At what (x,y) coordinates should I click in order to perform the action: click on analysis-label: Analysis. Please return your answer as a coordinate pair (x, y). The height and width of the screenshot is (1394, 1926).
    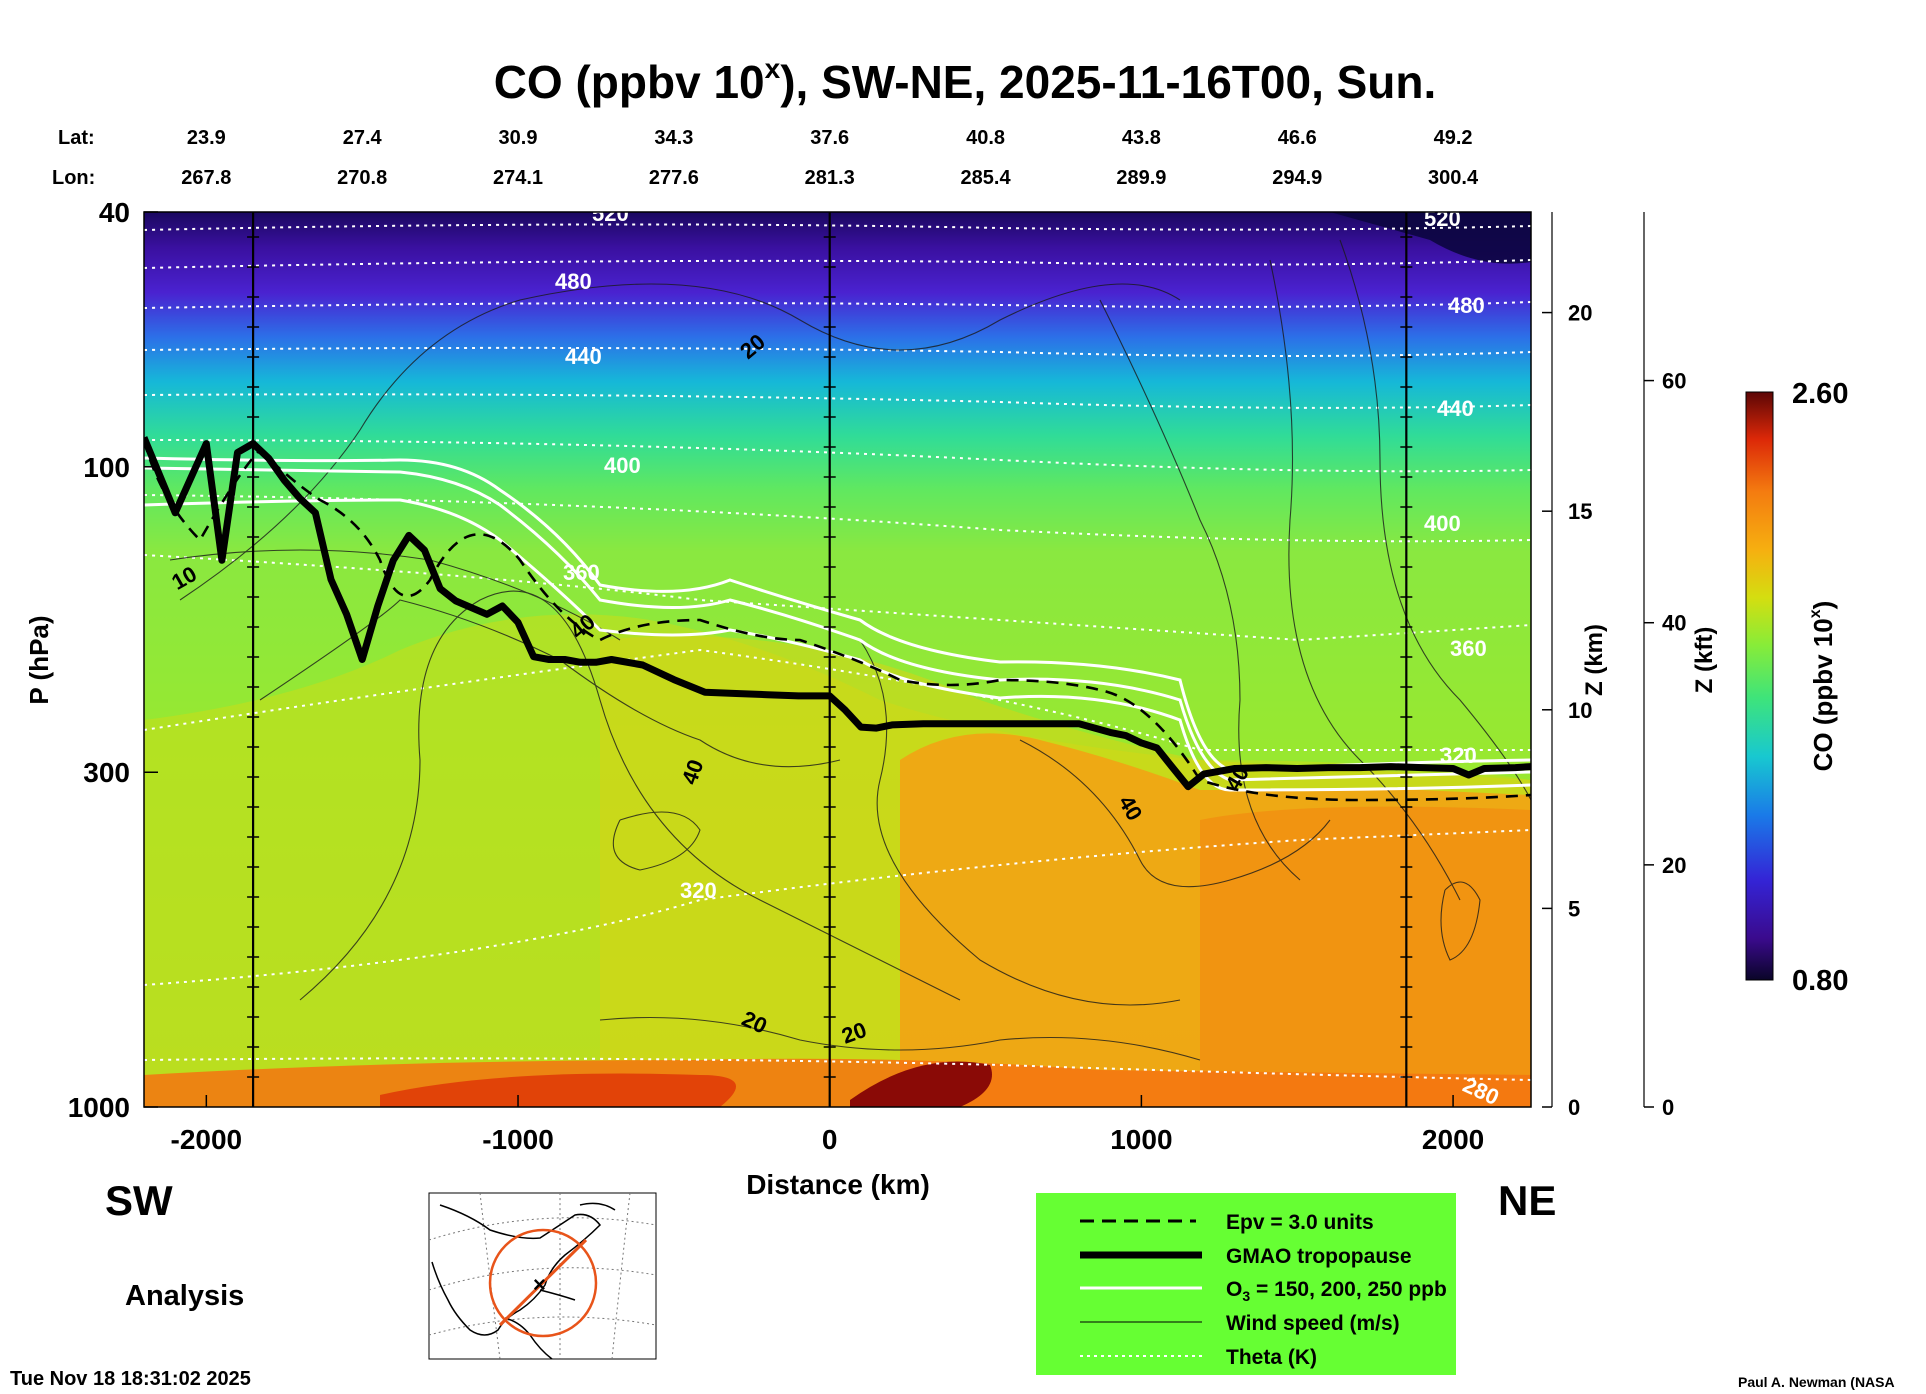
    Looking at the image, I should click on (184, 1296).